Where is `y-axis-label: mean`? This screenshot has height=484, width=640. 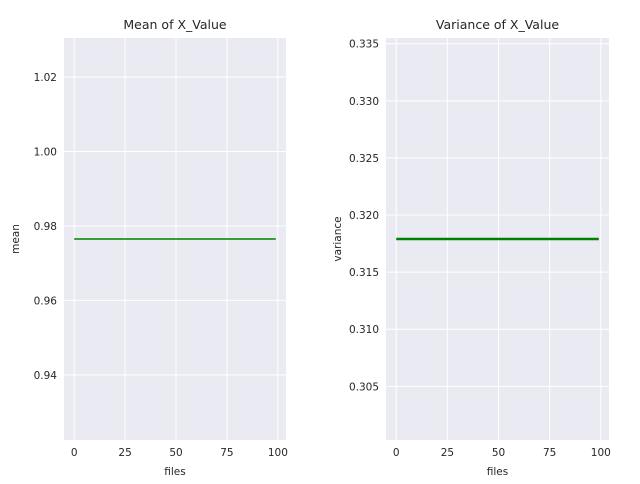 y-axis-label: mean is located at coordinates (16, 239).